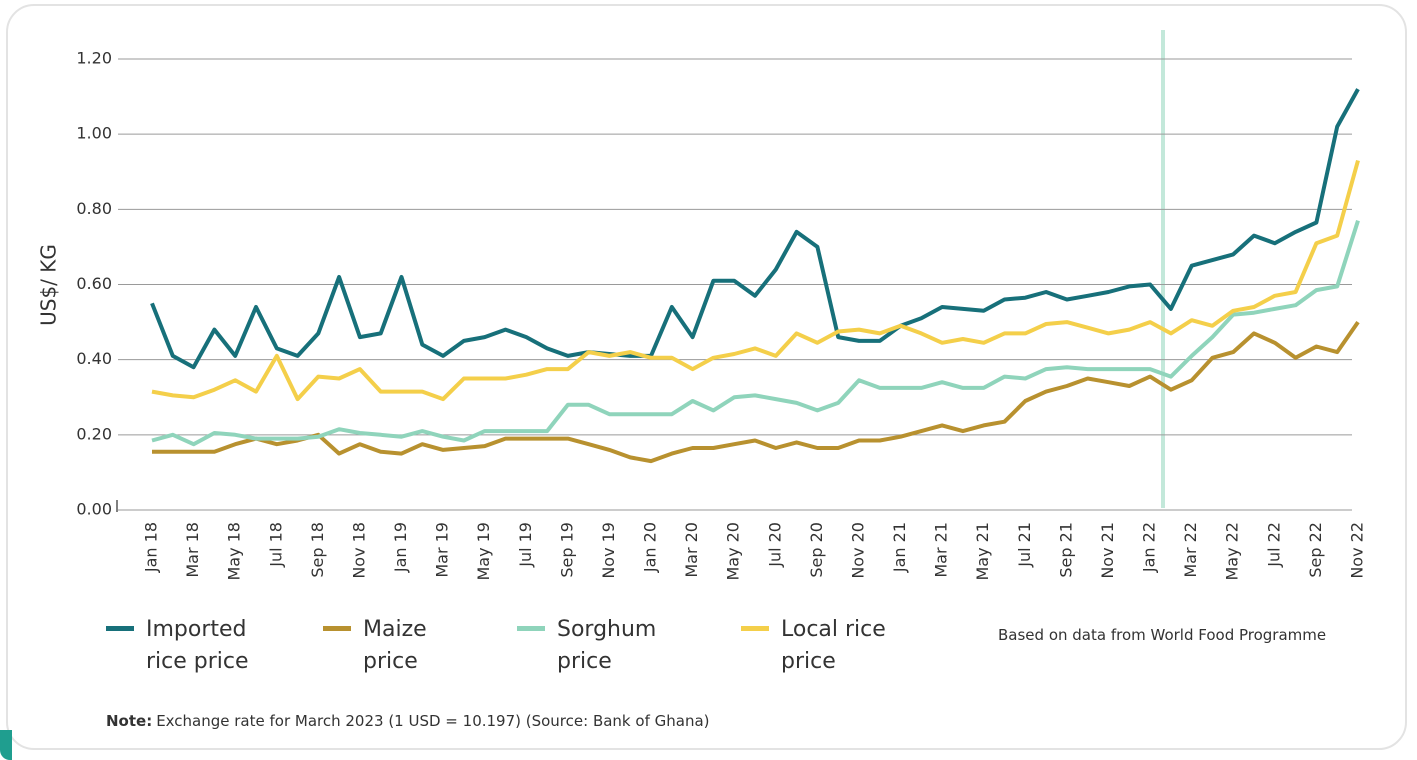 Image resolution: width=1417 pixels, height=760 pixels. What do you see at coordinates (94, 358) in the screenshot?
I see `y-tick-label: 0.40` at bounding box center [94, 358].